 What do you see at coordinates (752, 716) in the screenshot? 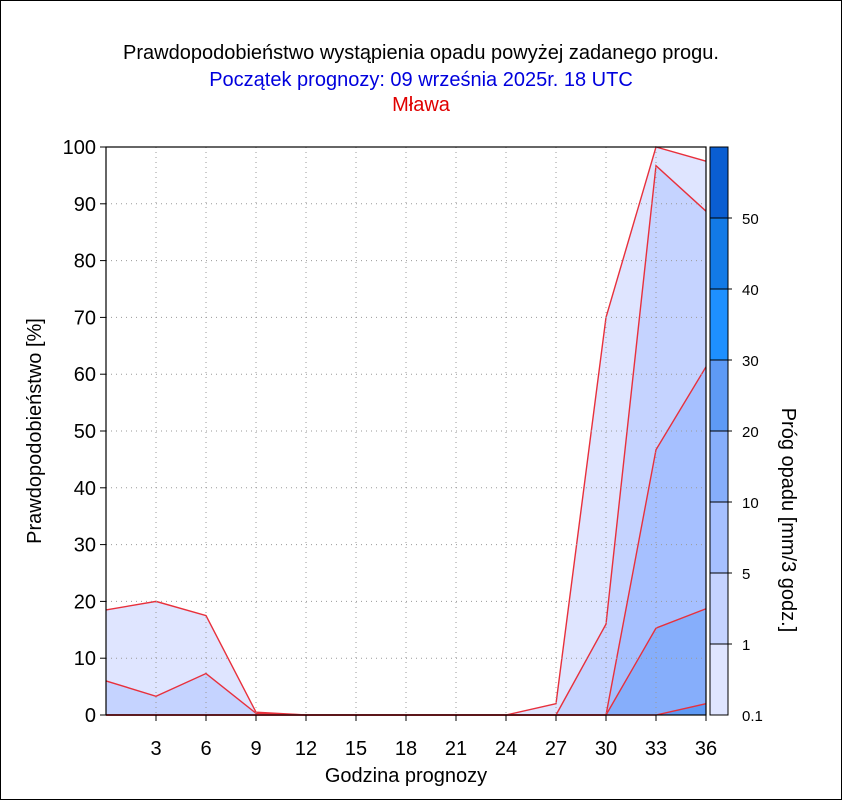
I see `colorbar-tick-label: 0.1` at bounding box center [752, 716].